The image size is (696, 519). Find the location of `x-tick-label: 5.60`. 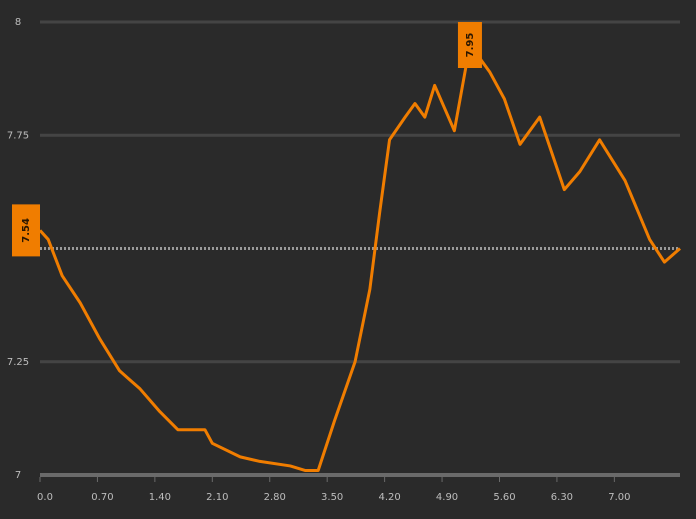

x-tick-label: 5.60 is located at coordinates (504, 497).